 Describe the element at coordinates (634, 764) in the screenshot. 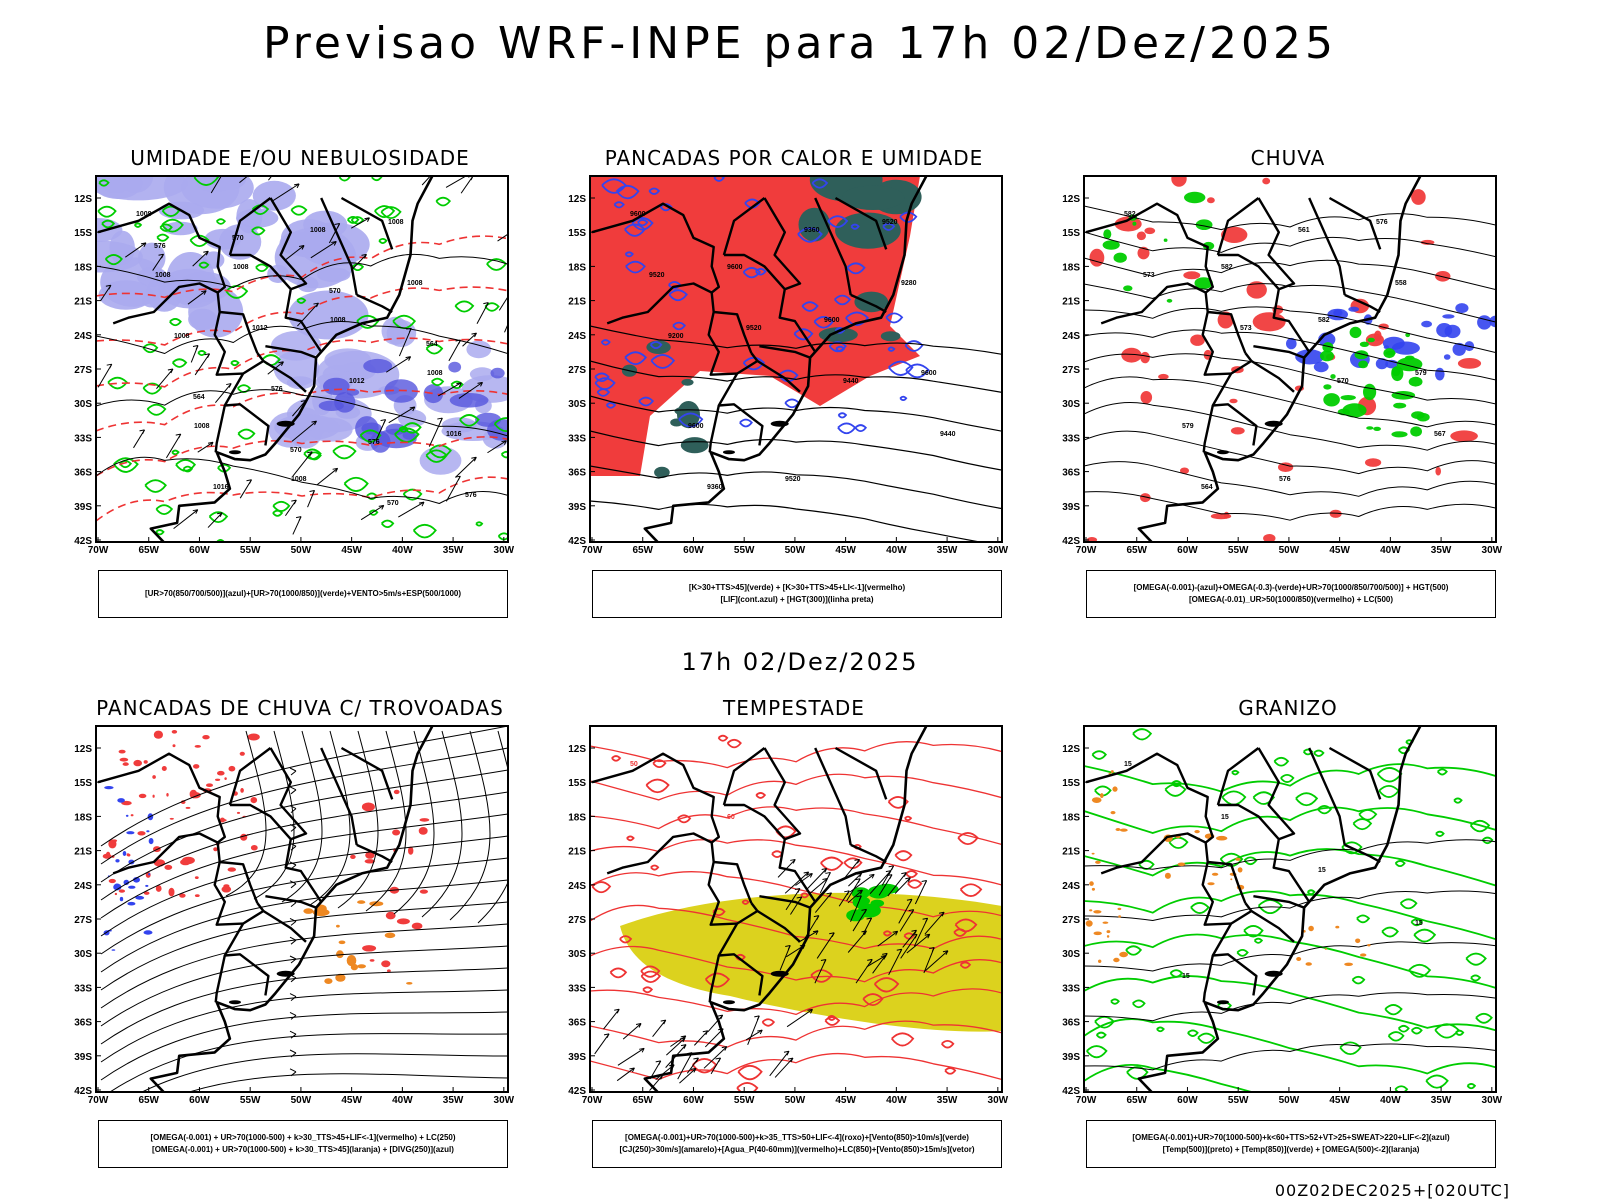

I see `contour-label: 50` at that location.